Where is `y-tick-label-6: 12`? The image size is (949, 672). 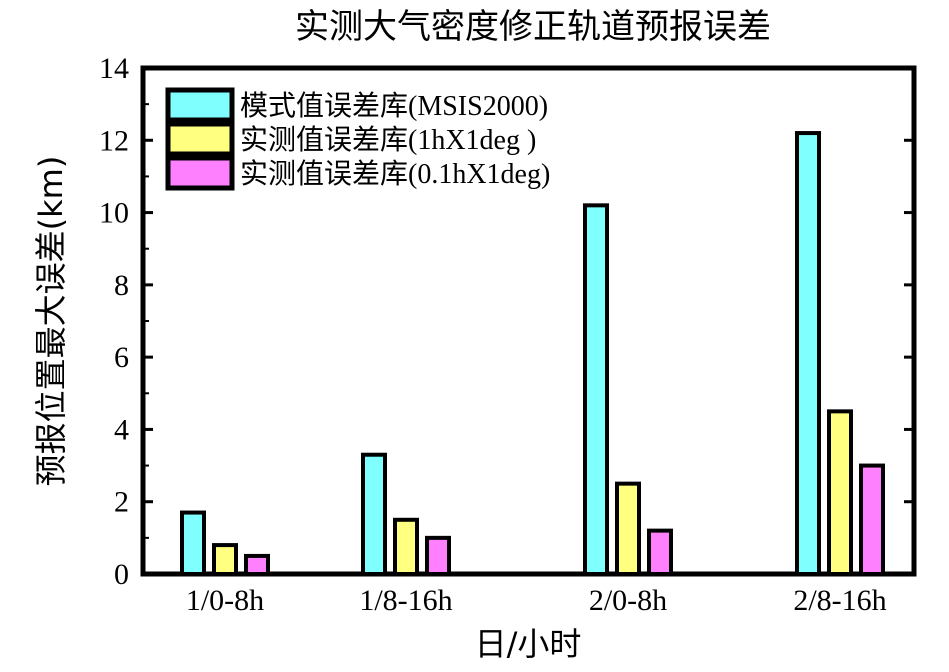
y-tick-label-6: 12 is located at coordinates (114, 140).